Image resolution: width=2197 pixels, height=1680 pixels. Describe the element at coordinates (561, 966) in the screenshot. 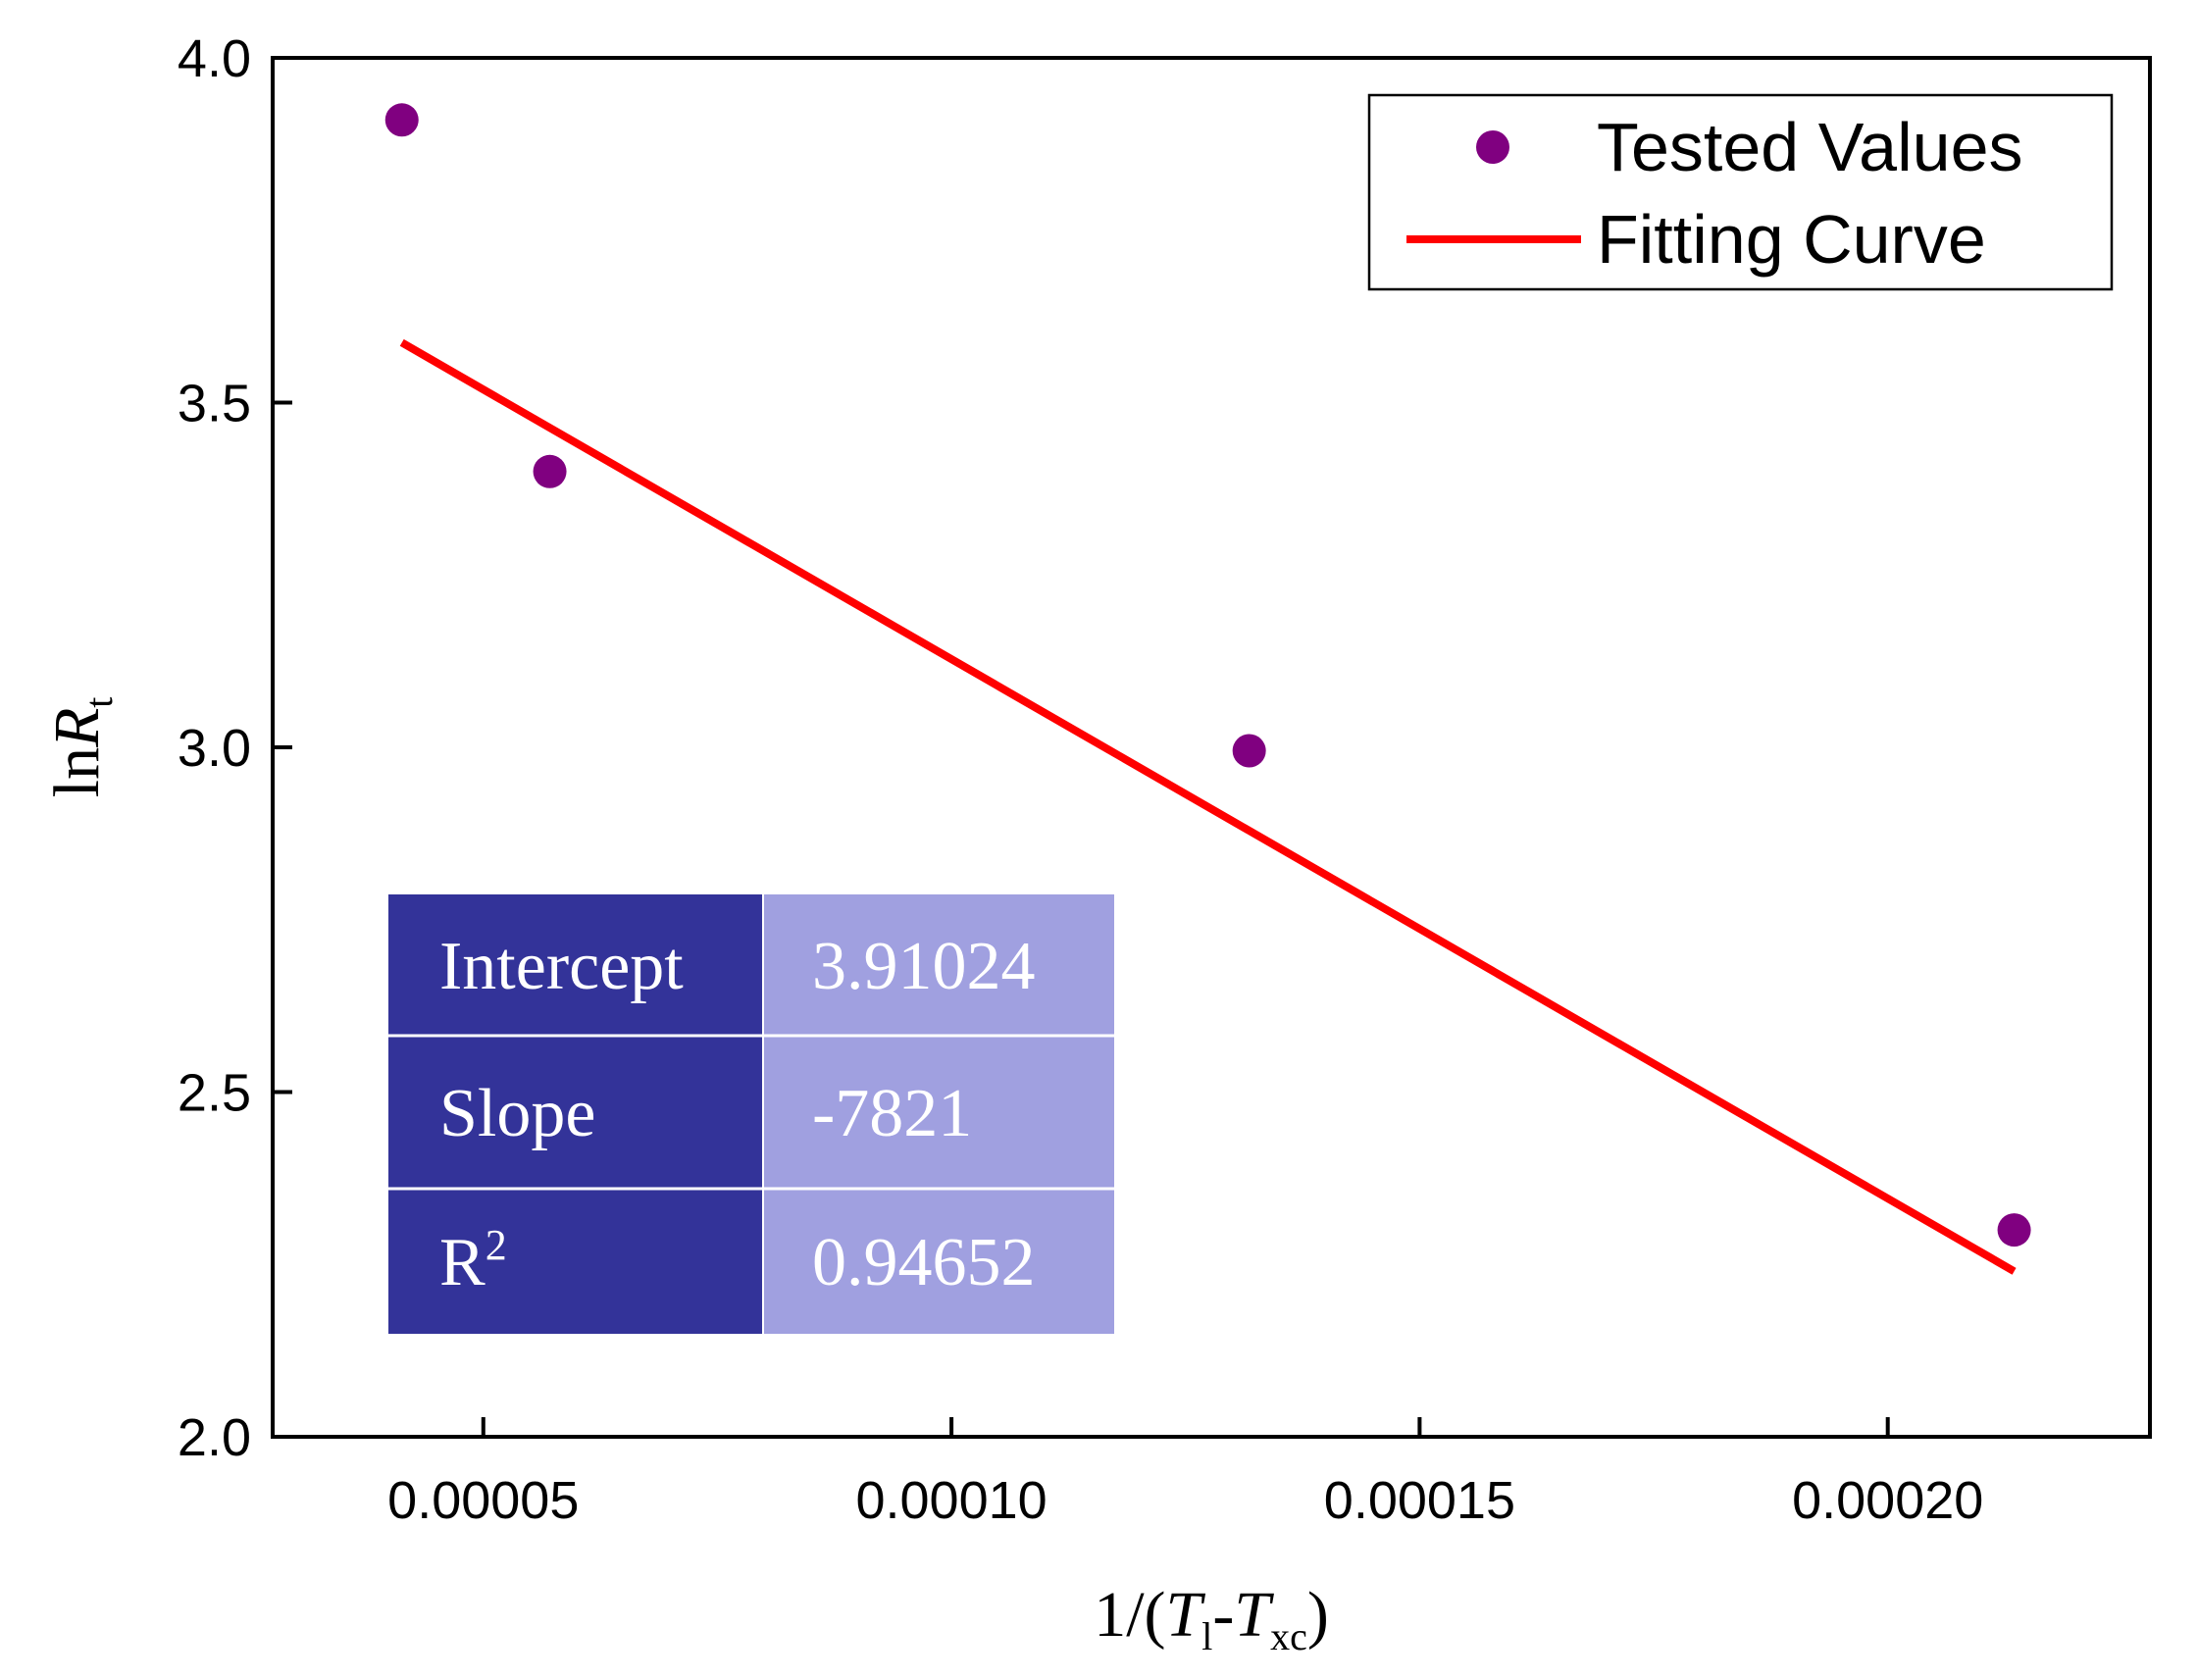

I see `fit-table-label: Intercept` at that location.